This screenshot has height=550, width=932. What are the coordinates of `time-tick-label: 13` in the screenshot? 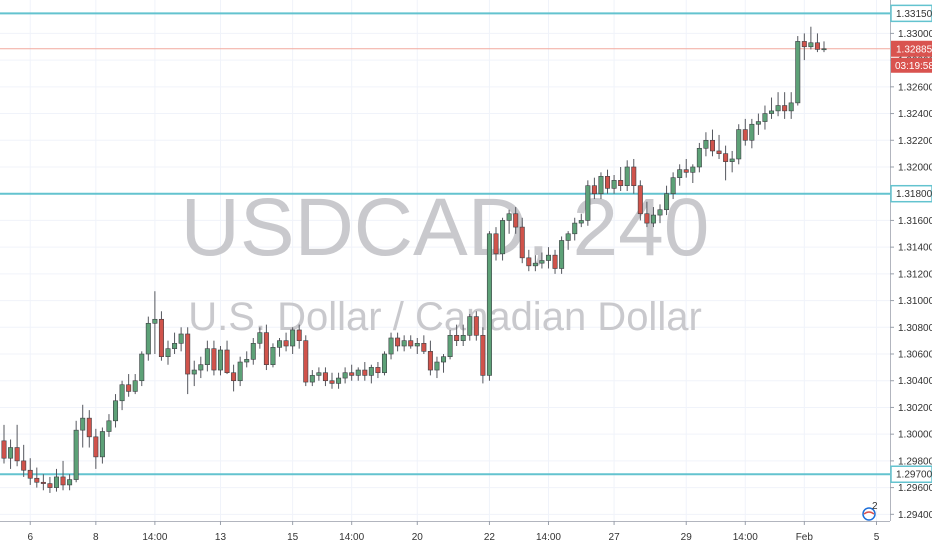 It's located at (221, 537).